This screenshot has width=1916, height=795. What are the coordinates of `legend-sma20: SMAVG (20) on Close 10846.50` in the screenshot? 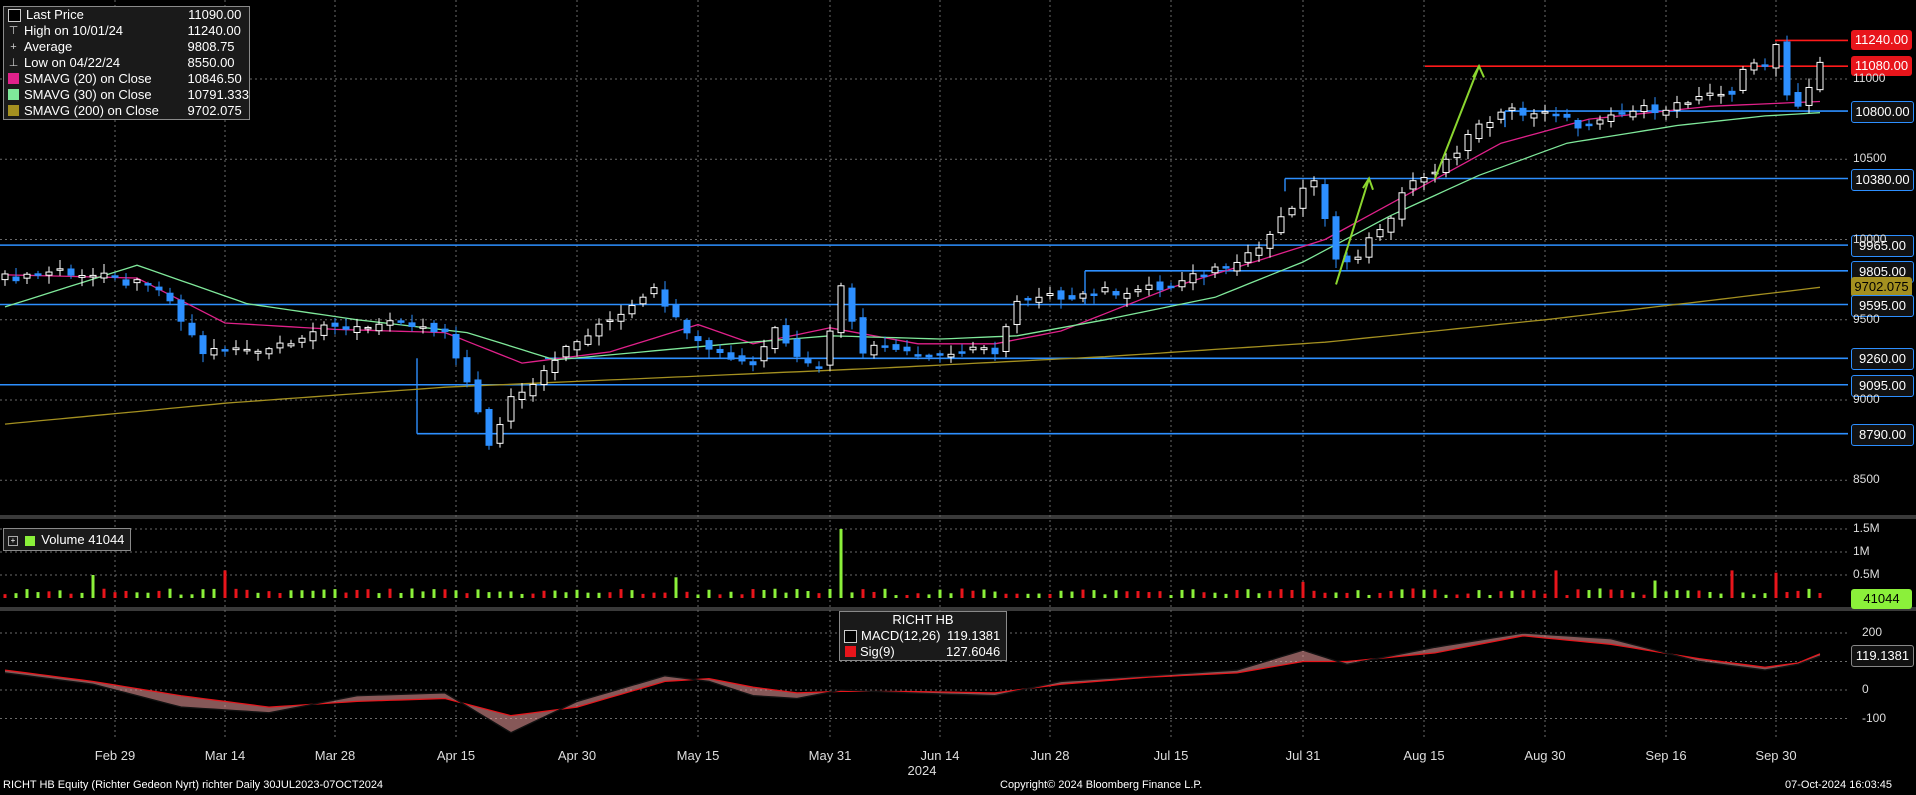 It's located at (126, 79).